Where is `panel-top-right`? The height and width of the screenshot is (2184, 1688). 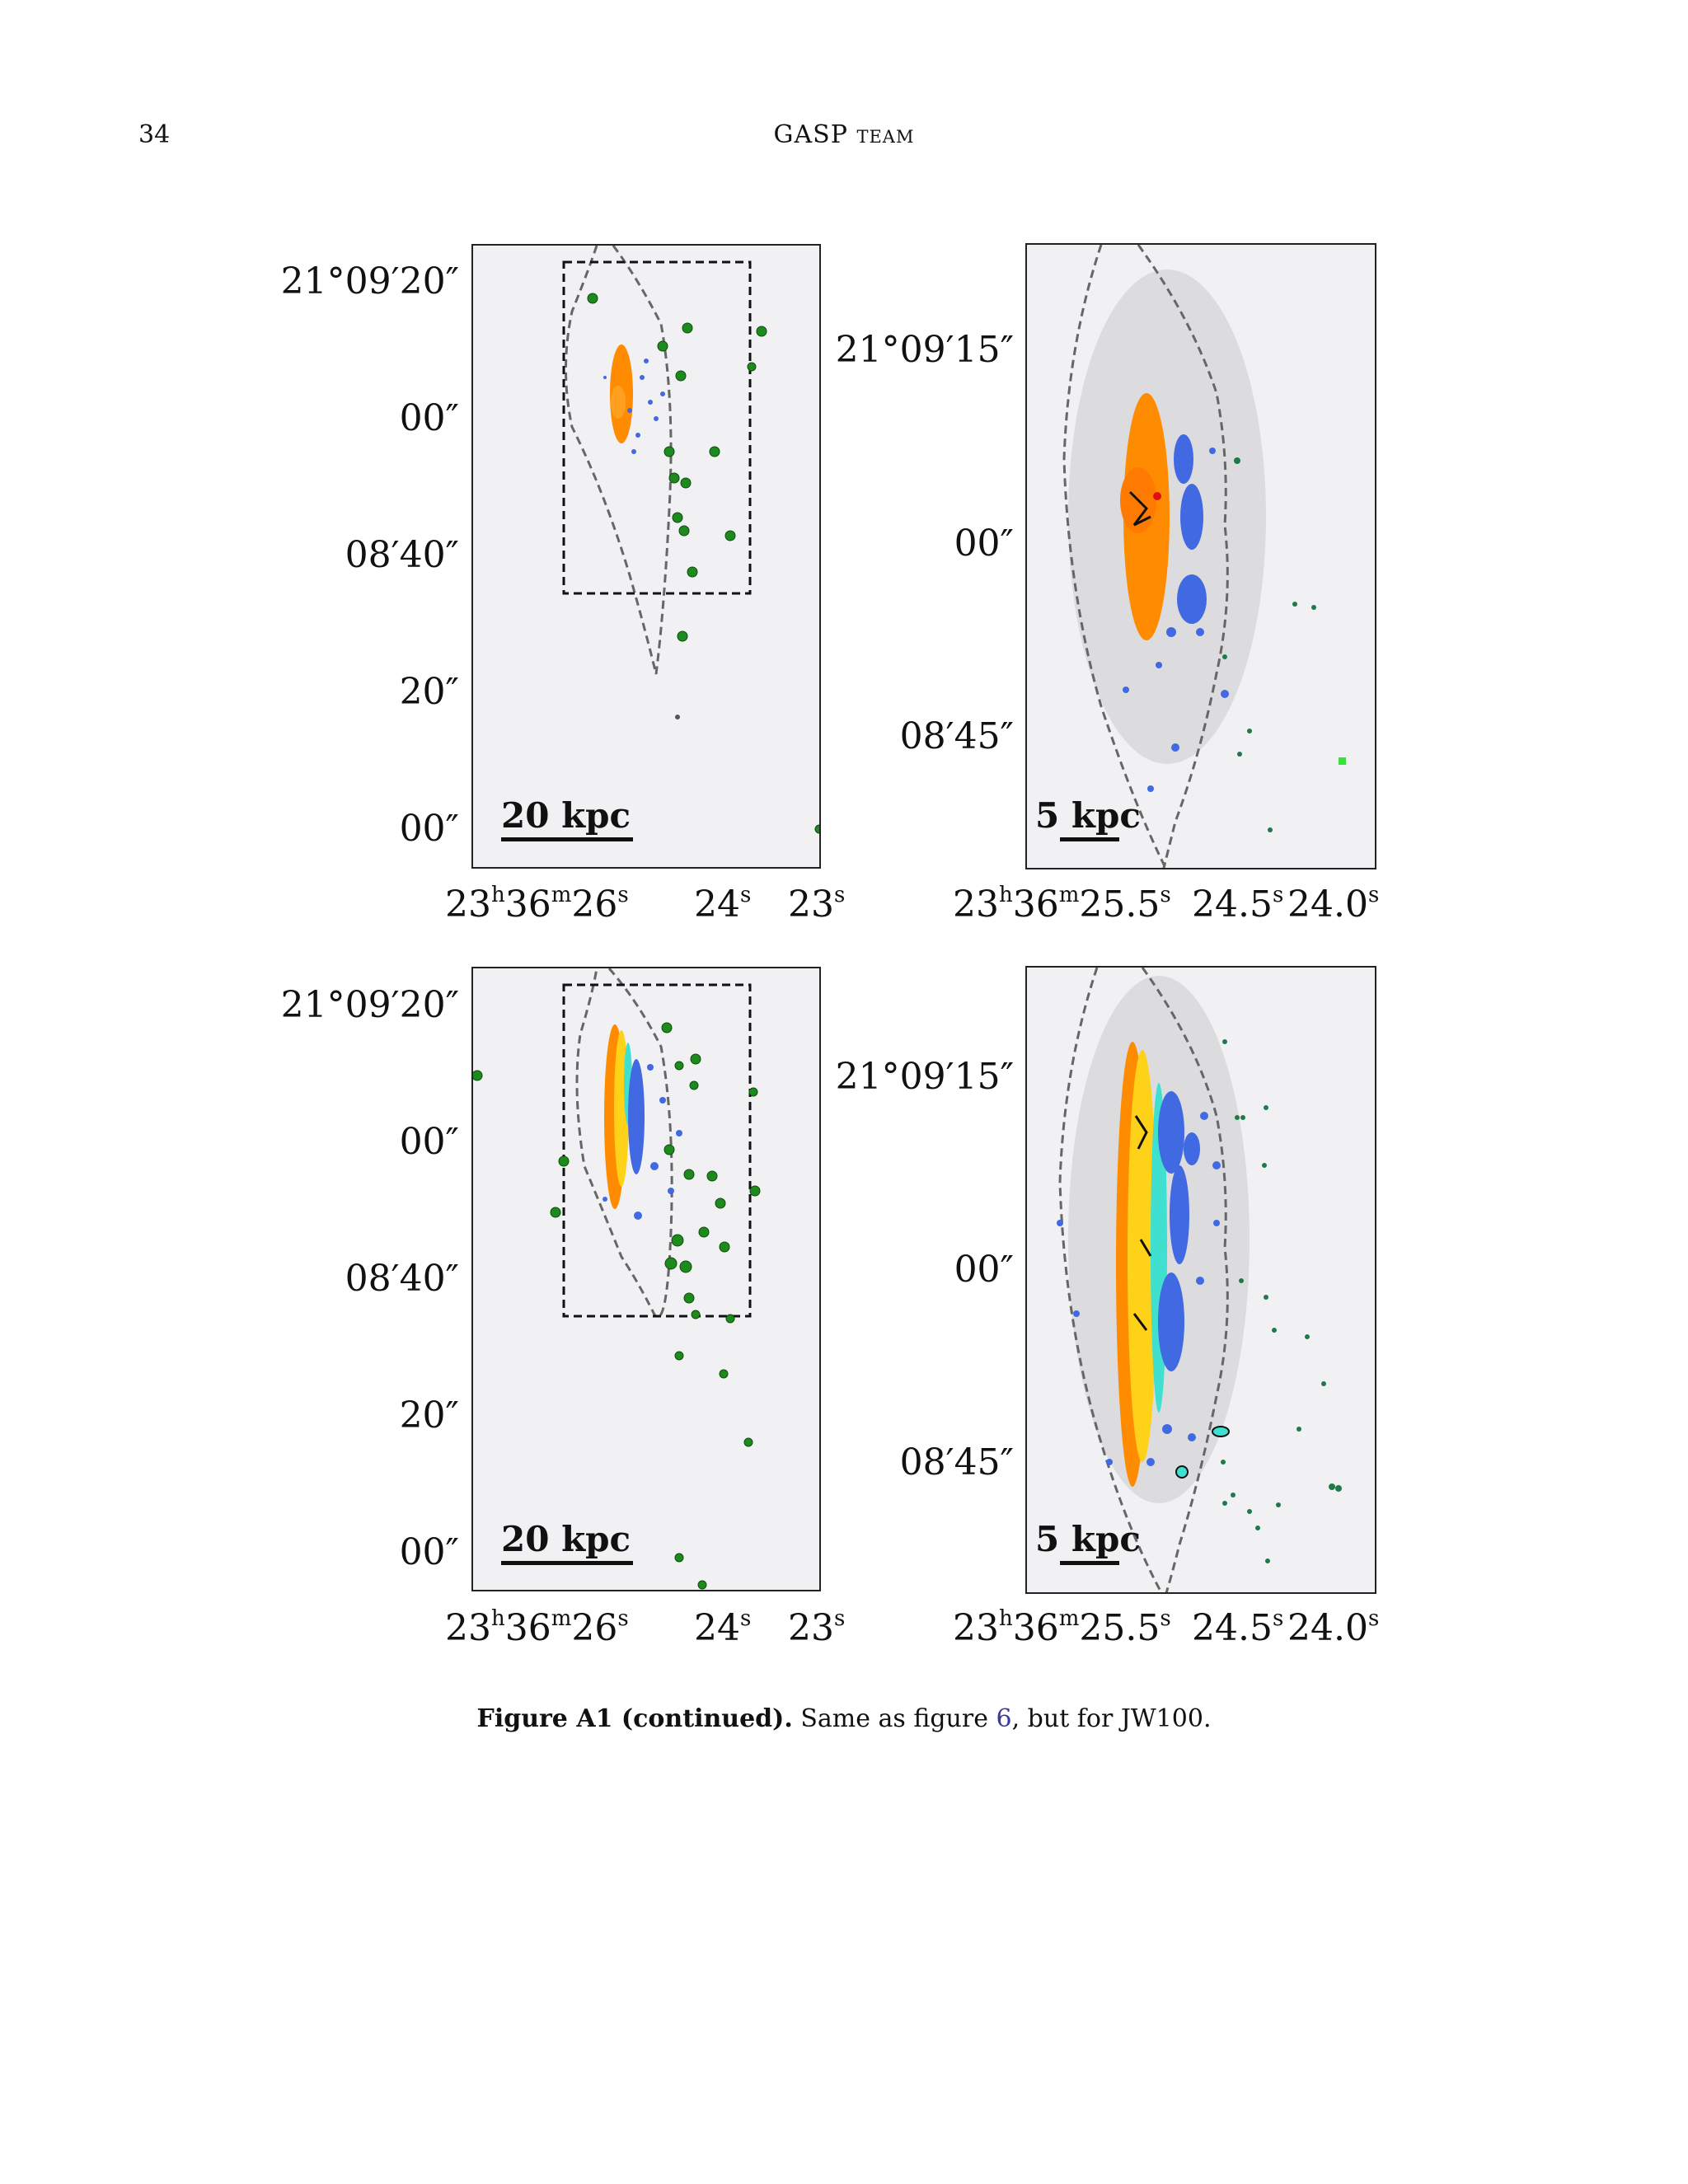 panel-top-right is located at coordinates (1200, 556).